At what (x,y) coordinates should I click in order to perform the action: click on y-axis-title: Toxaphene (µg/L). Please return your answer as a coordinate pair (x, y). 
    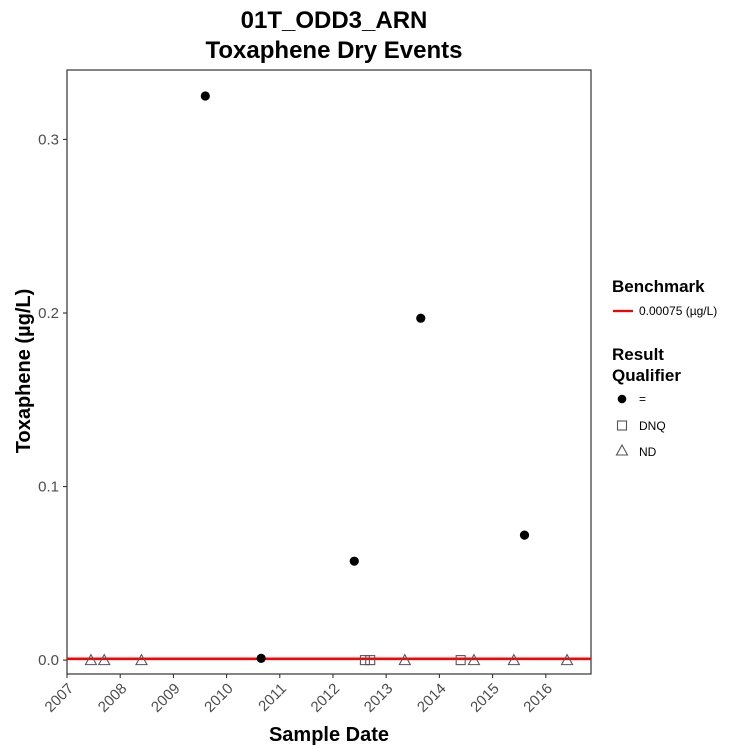
    Looking at the image, I should click on (24, 371).